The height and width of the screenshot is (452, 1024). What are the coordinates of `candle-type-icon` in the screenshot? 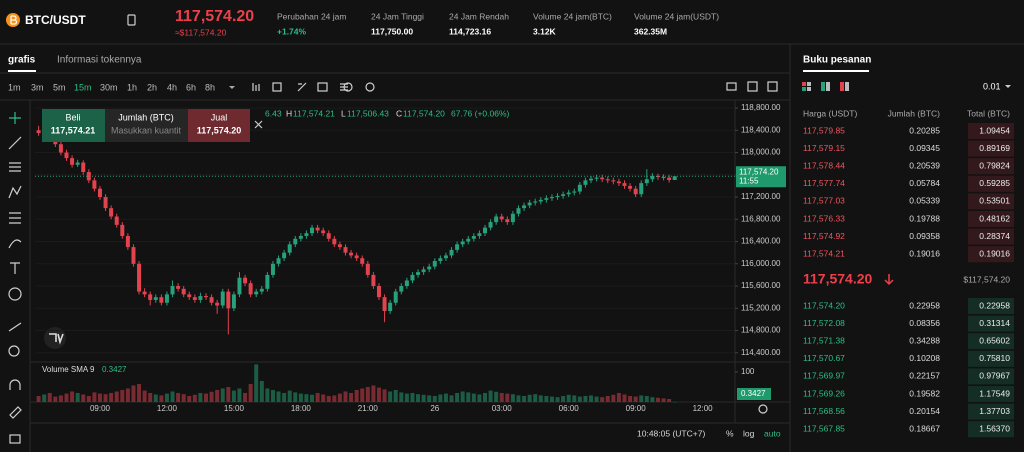 It's located at (256, 87).